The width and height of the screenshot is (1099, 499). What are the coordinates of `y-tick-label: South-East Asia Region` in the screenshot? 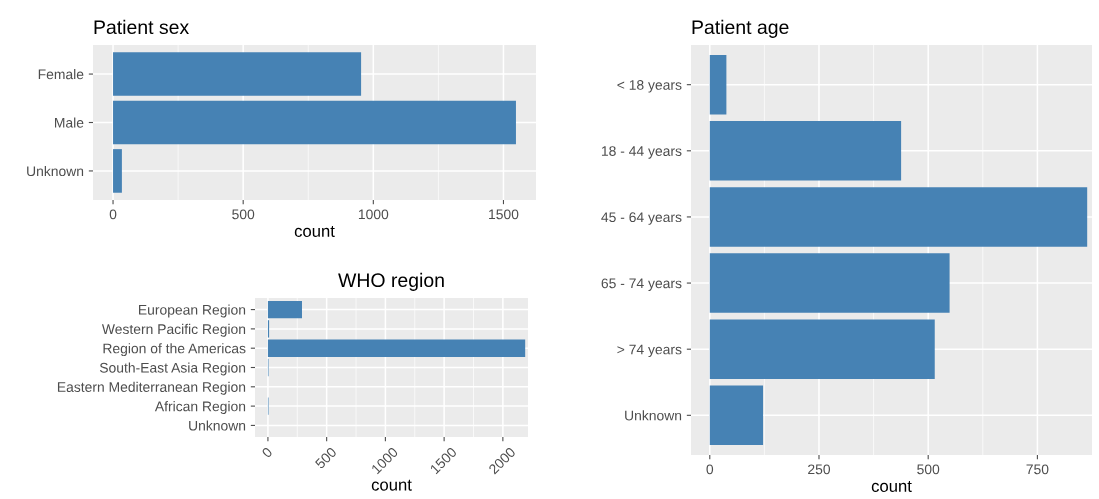 It's located at (172, 369).